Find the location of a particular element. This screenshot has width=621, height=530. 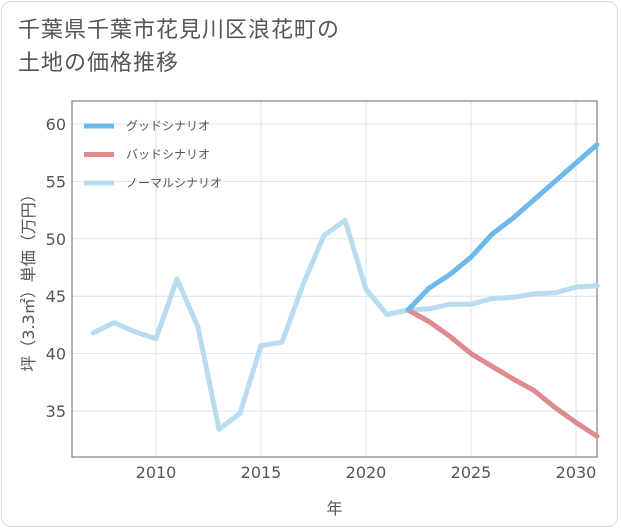

legend-label: ノーマルシナリオ is located at coordinates (174, 183).